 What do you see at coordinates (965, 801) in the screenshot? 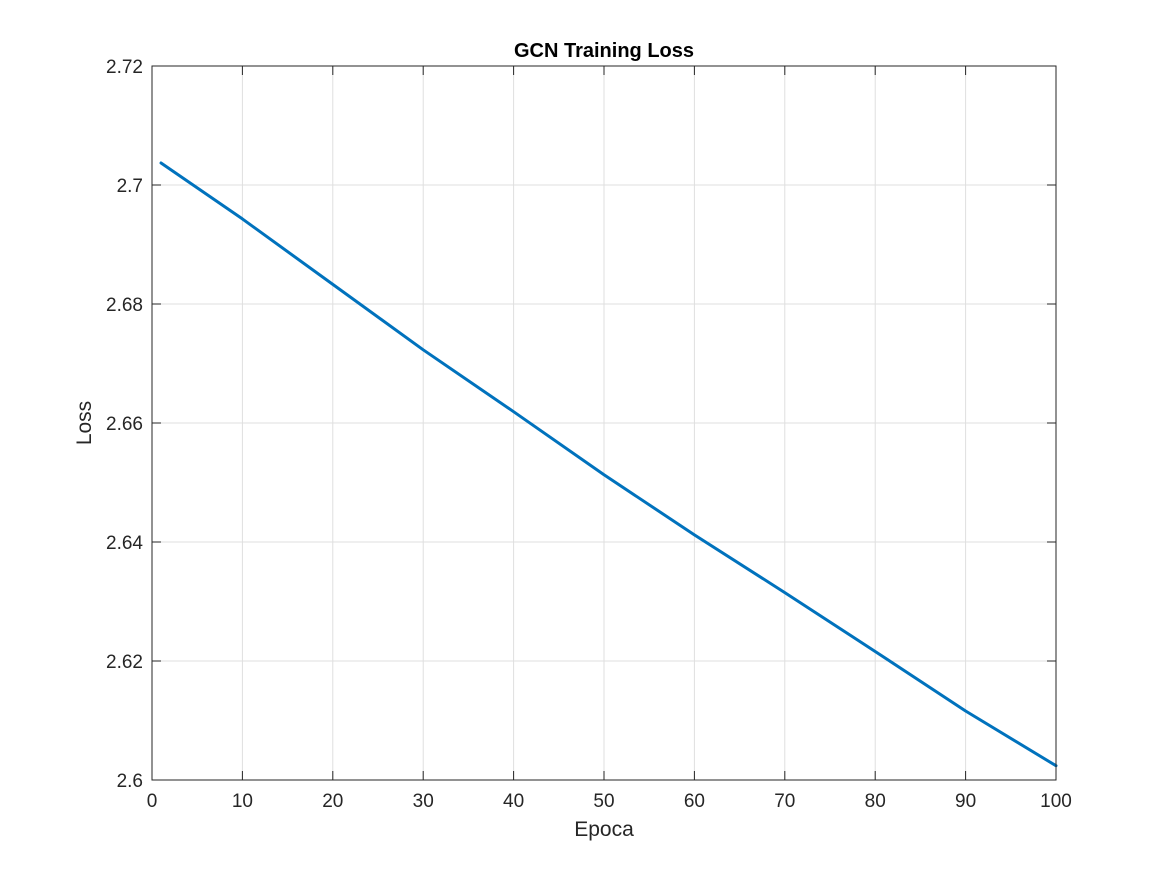
I see `x-tick-label: 90` at bounding box center [965, 801].